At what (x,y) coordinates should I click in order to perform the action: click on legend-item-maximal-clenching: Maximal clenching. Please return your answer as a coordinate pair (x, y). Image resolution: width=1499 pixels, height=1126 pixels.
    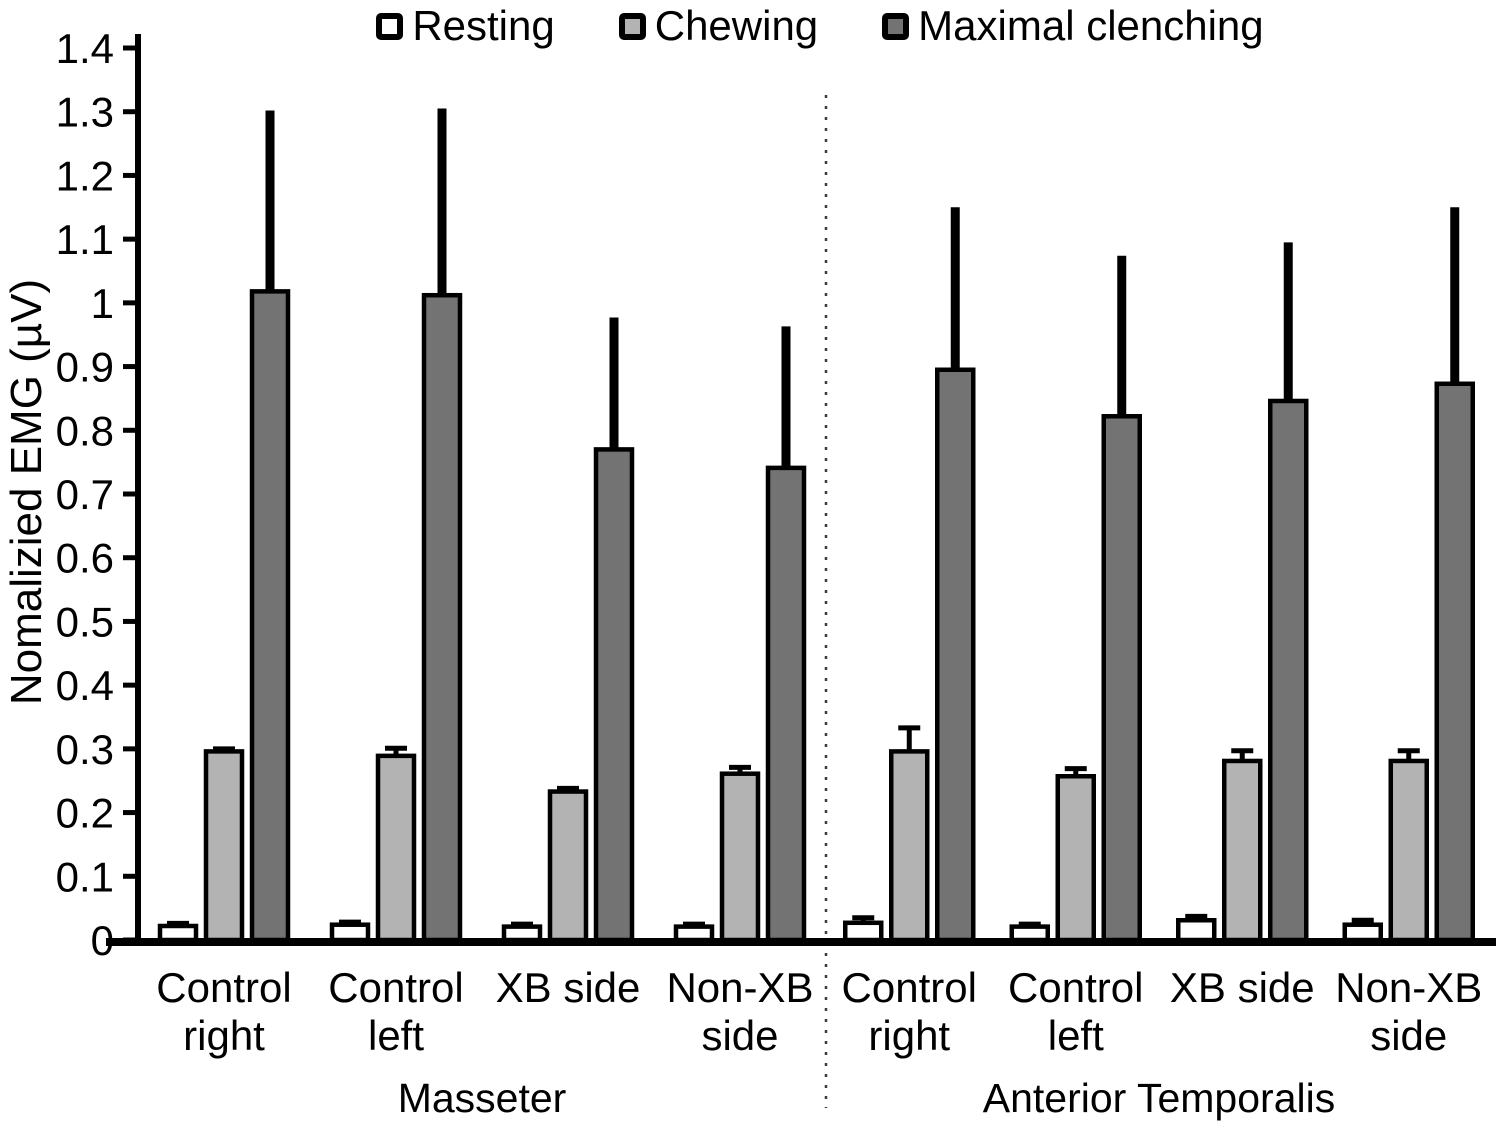
    Looking at the image, I should click on (1073, 25).